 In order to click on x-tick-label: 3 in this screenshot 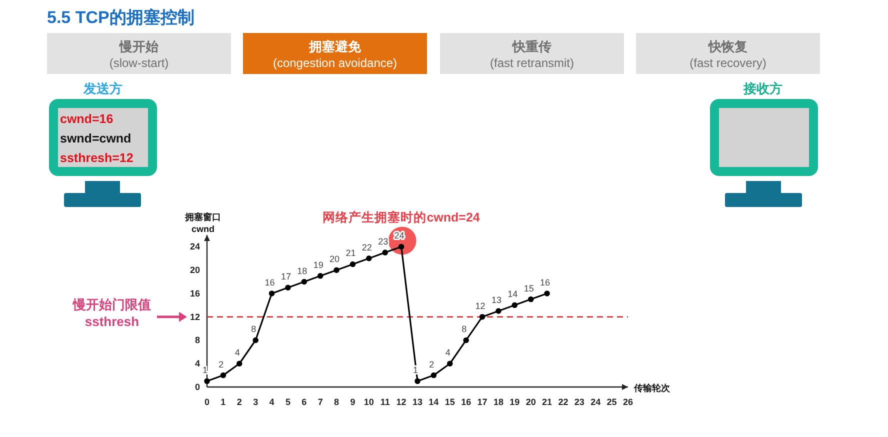, I will do `click(255, 402)`.